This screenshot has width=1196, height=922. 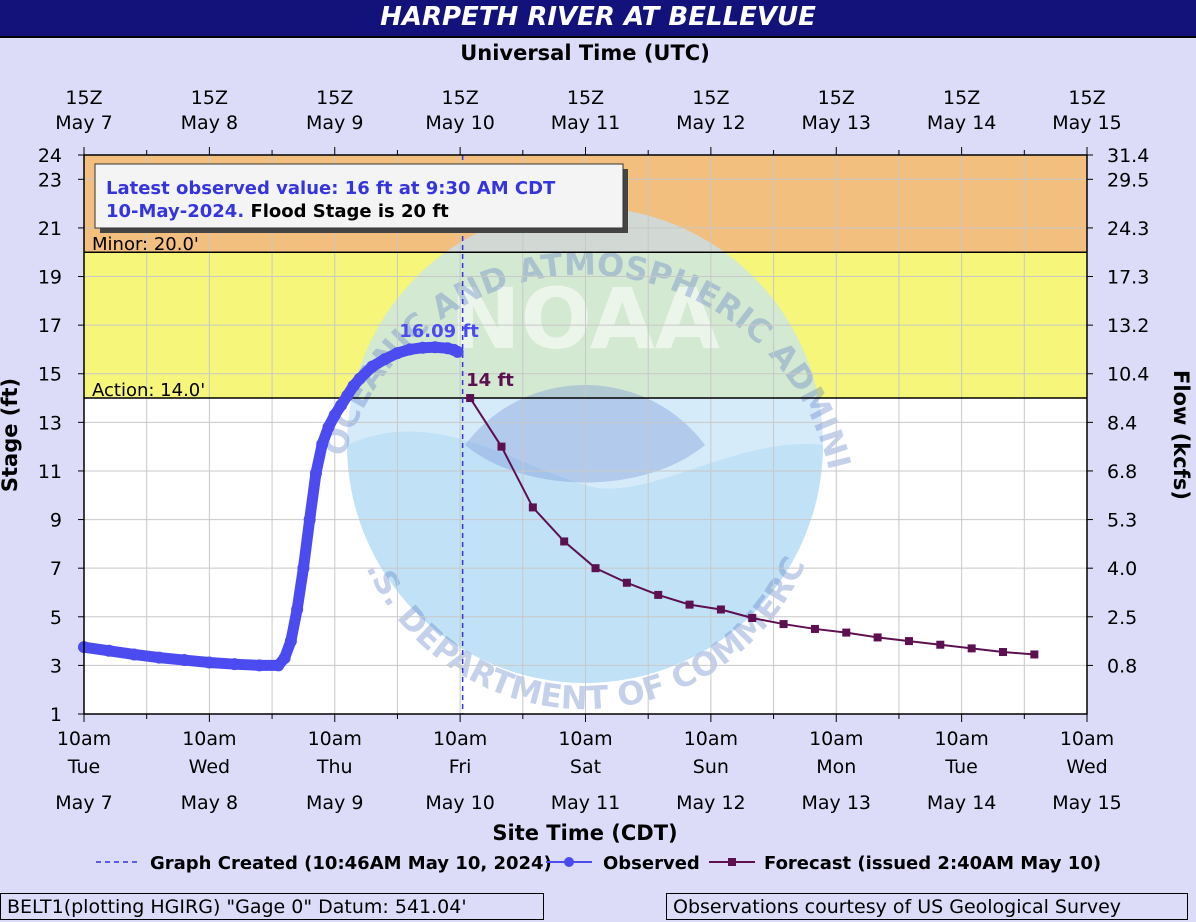 I want to click on legend-created-label: Graph Created (10:46AM May 10, 2024), so click(x=351, y=863).